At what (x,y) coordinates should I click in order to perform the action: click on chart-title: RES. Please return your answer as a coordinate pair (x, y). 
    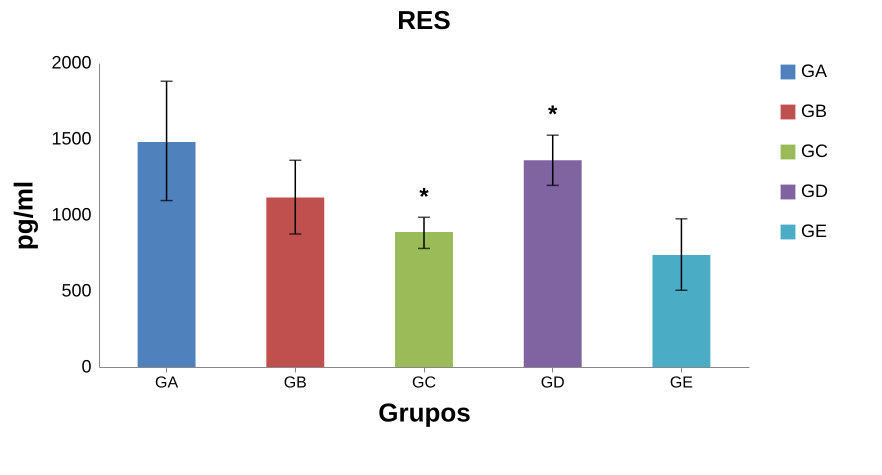
    Looking at the image, I should click on (424, 20).